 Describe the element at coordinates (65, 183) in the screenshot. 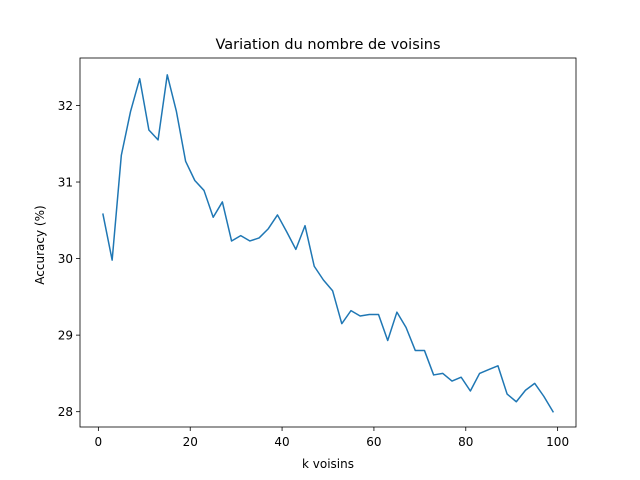

I see `y-tick-label: 31` at that location.